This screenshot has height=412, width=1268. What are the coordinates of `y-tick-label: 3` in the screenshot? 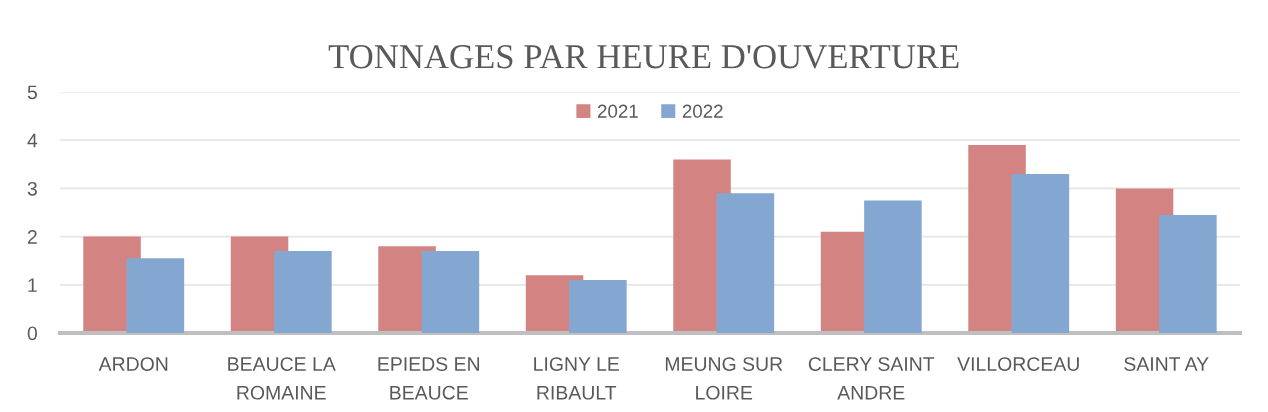 It's located at (32, 188).